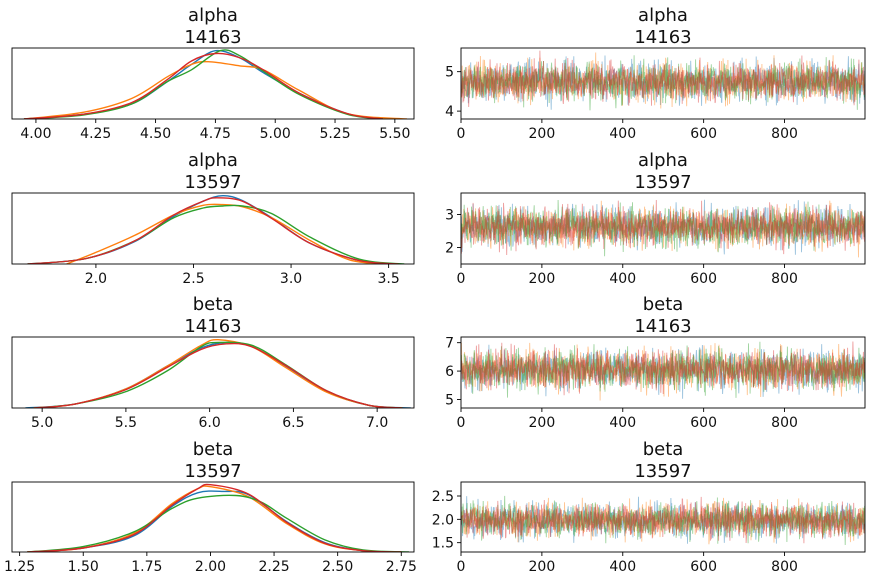 The width and height of the screenshot is (872, 582). What do you see at coordinates (83, 567) in the screenshot?
I see `x-tick-label: 1.50` at bounding box center [83, 567].